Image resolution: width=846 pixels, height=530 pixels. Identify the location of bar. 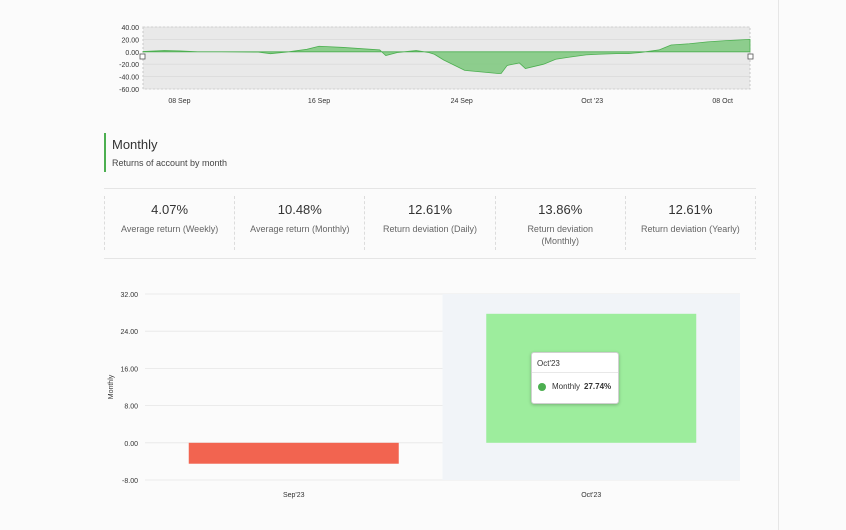
(293, 453).